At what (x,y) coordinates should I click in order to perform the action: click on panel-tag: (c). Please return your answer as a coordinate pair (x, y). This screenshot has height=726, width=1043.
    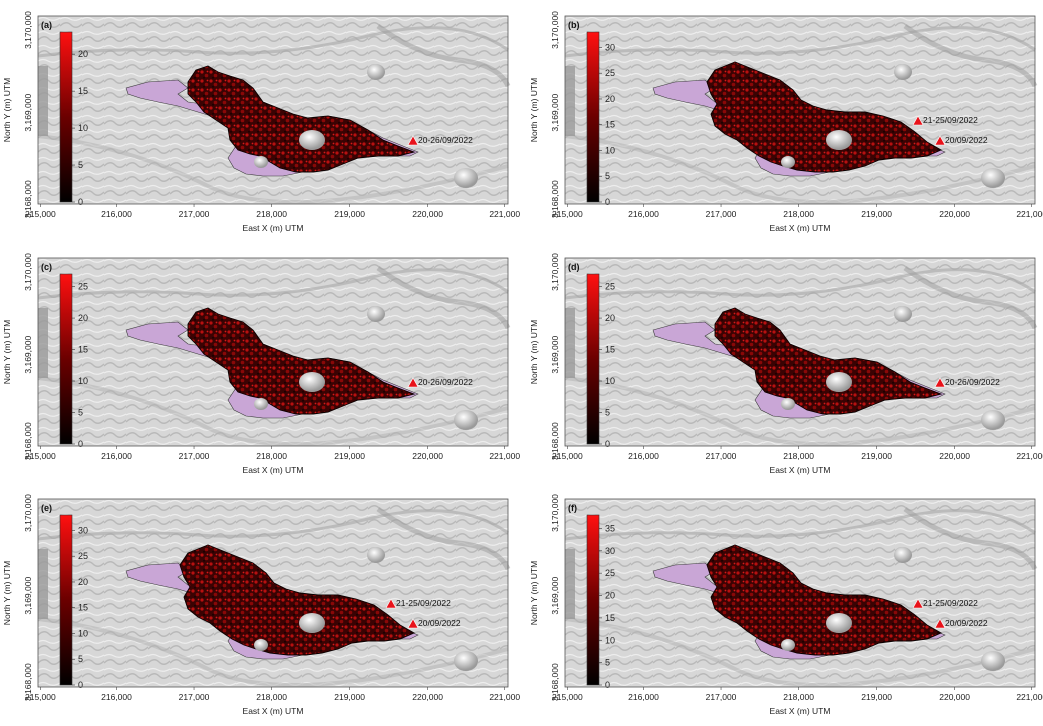
    Looking at the image, I should click on (46, 267).